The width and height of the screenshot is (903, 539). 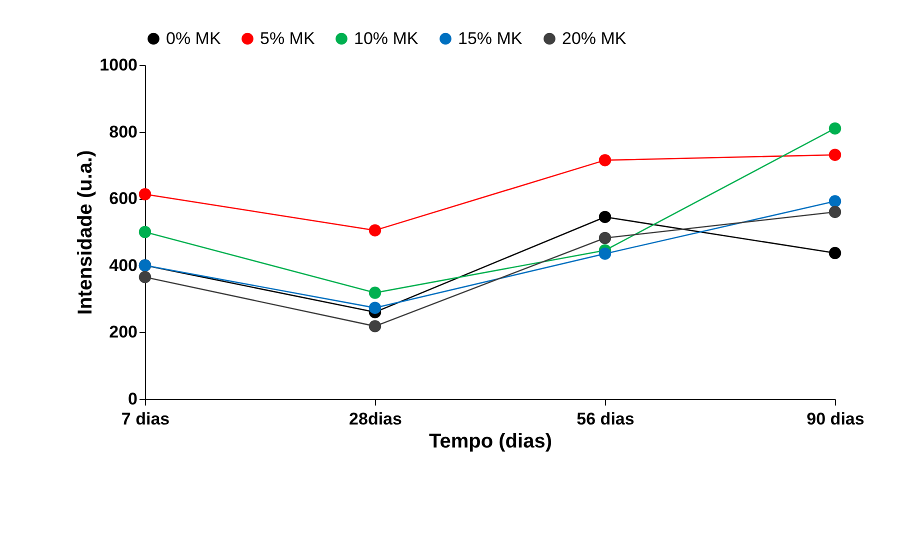 What do you see at coordinates (85, 232) in the screenshot?
I see `y-axis-title: Intensidade (u.a.)` at bounding box center [85, 232].